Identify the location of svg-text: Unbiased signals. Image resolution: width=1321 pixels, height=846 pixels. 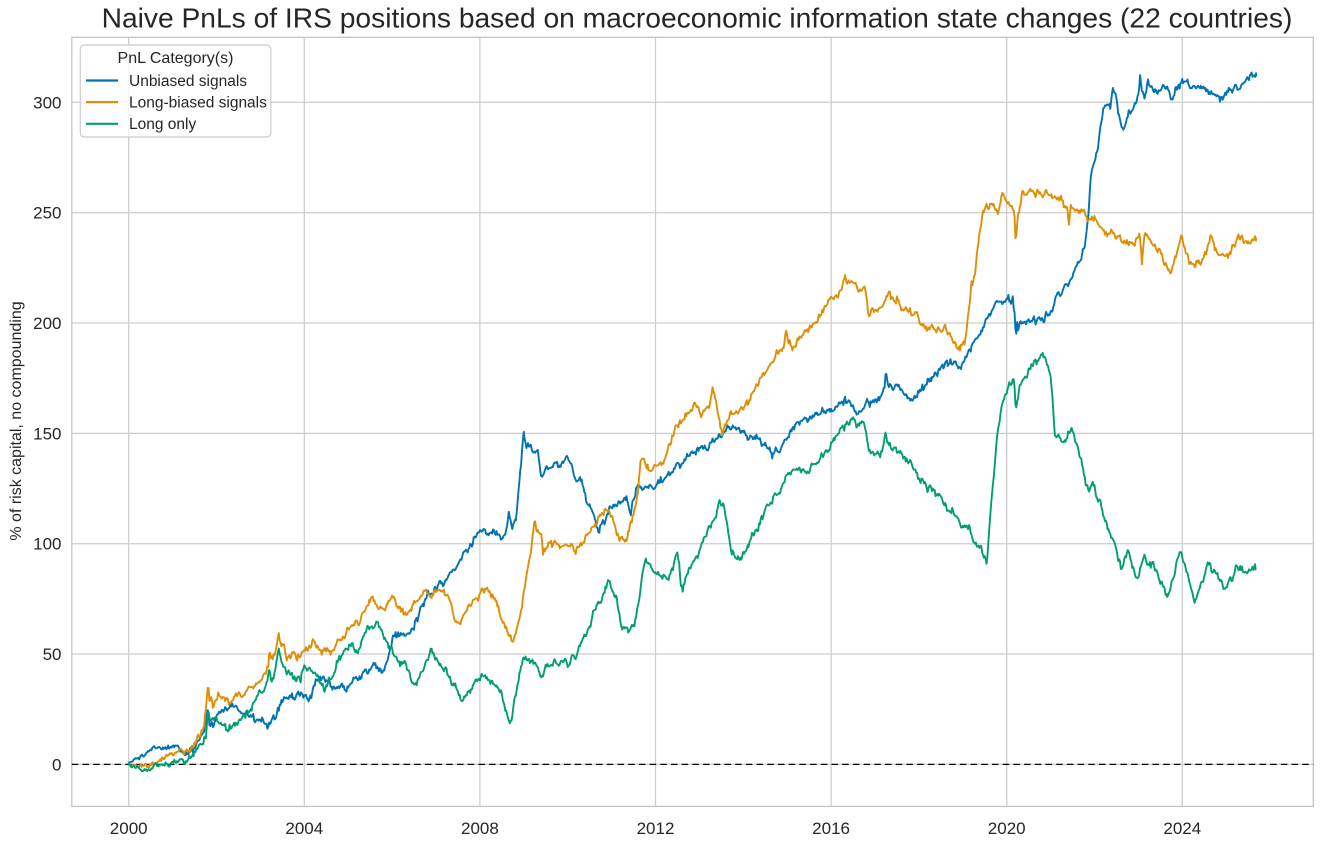
(188, 81).